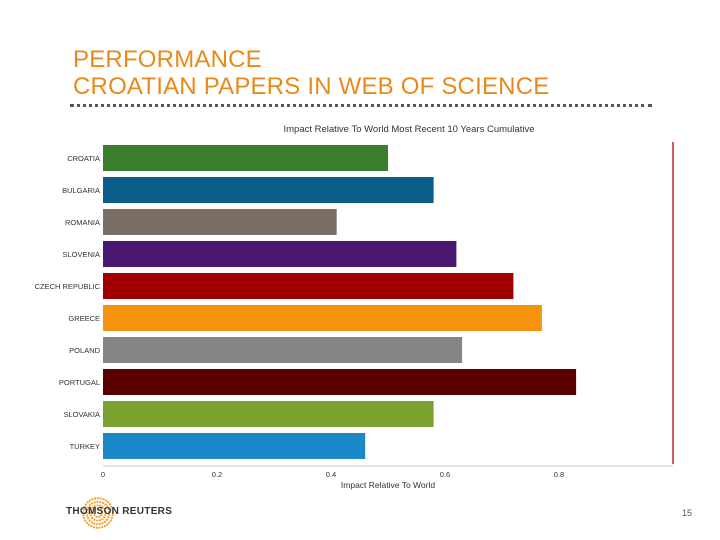 The width and height of the screenshot is (720, 540). What do you see at coordinates (84, 318) in the screenshot?
I see `category-label: GREECE` at bounding box center [84, 318].